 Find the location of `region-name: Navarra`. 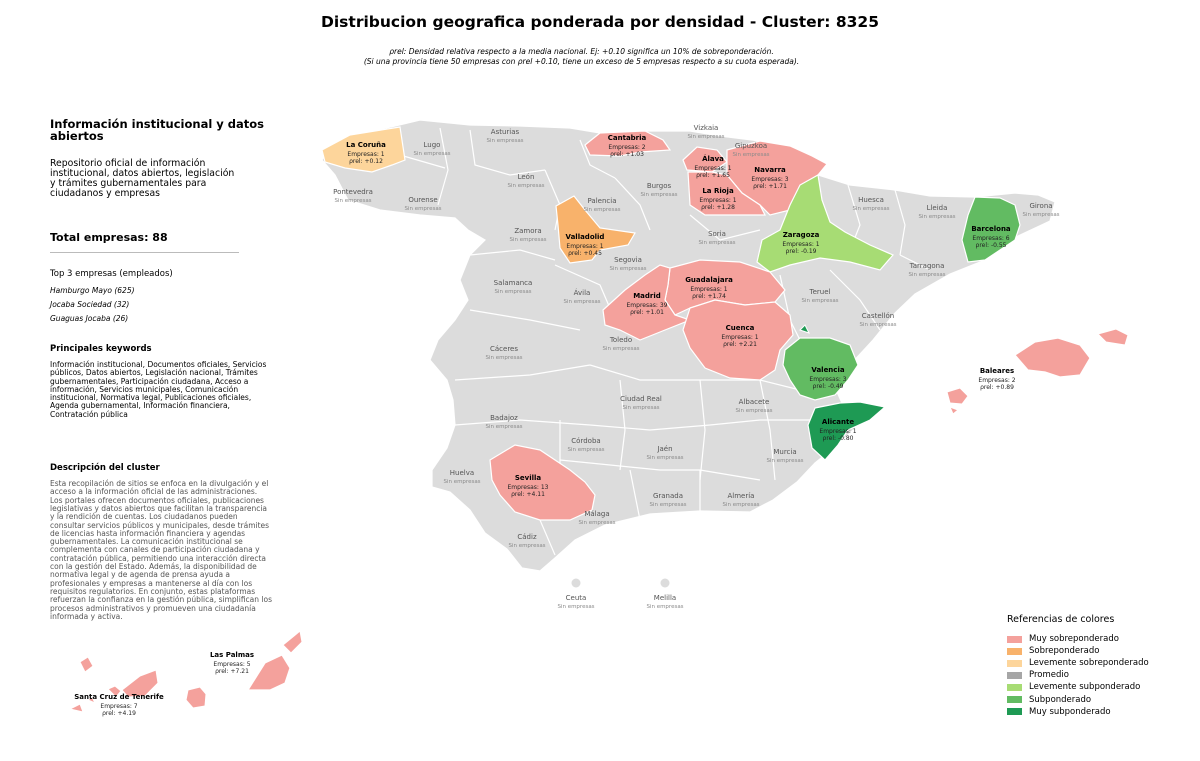

region-name: Navarra is located at coordinates (770, 170).